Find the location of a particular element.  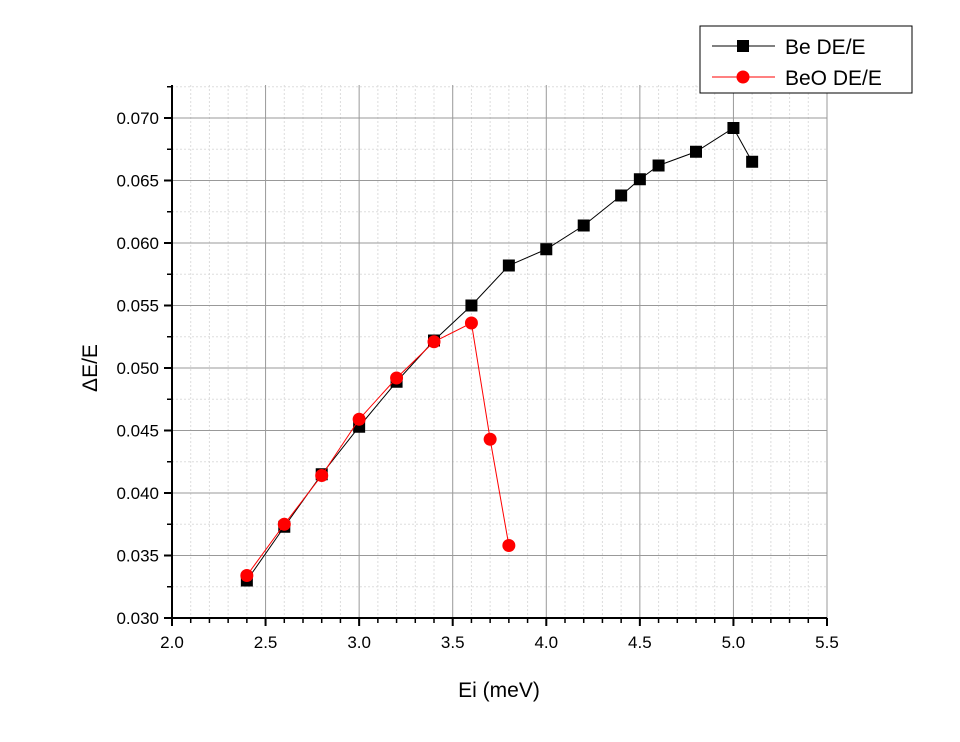

y-tick-label: 0.065 is located at coordinates (137, 181).